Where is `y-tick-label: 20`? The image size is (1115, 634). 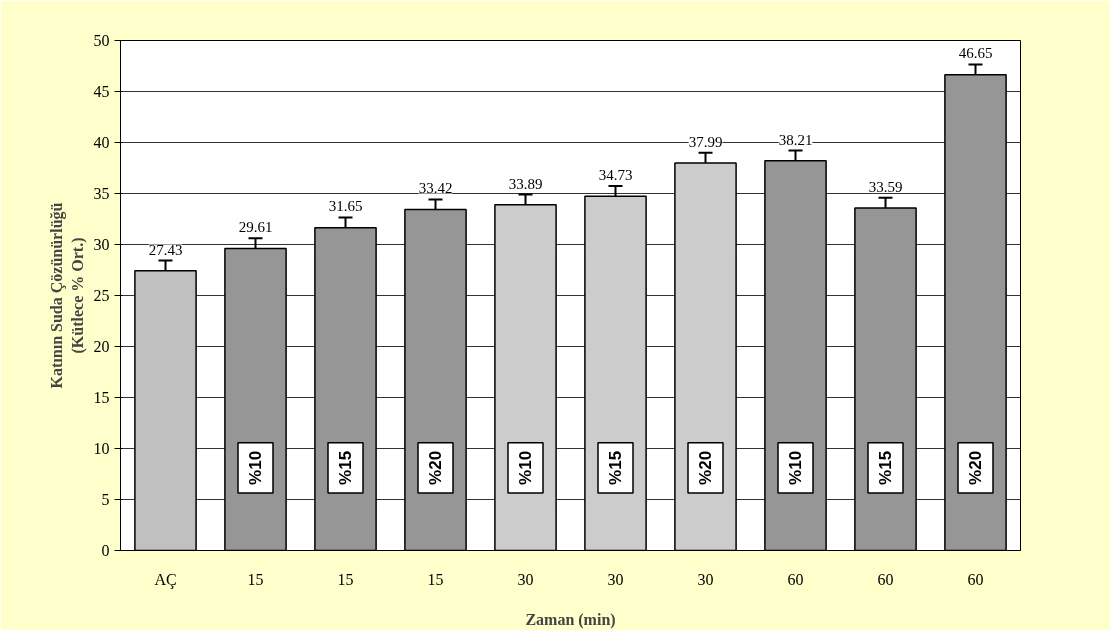 y-tick-label: 20 is located at coordinates (101, 346).